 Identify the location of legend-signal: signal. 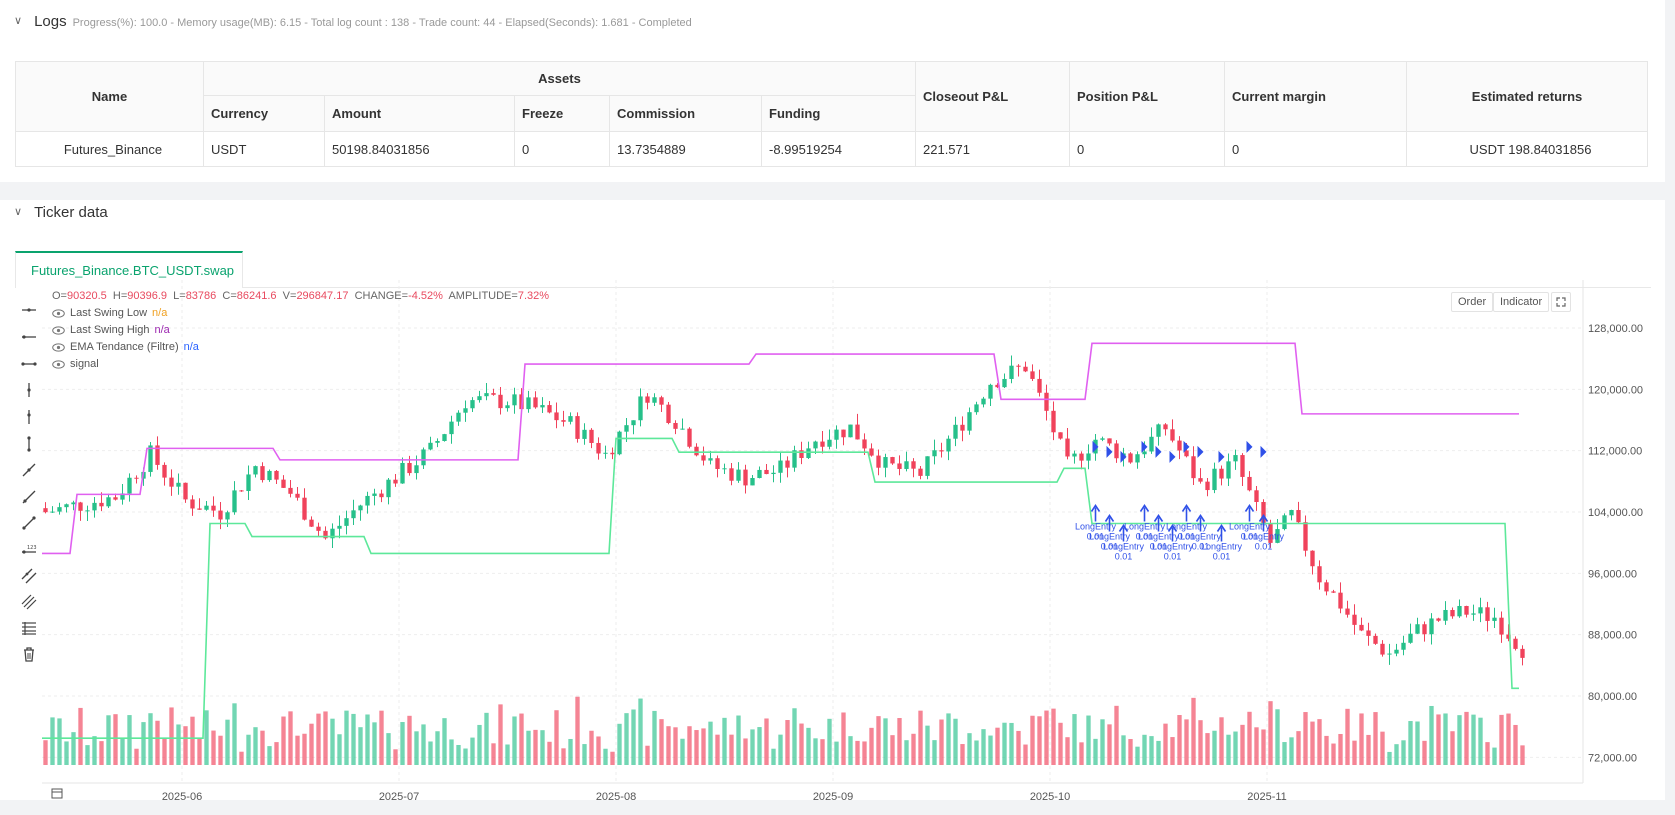
(75, 364).